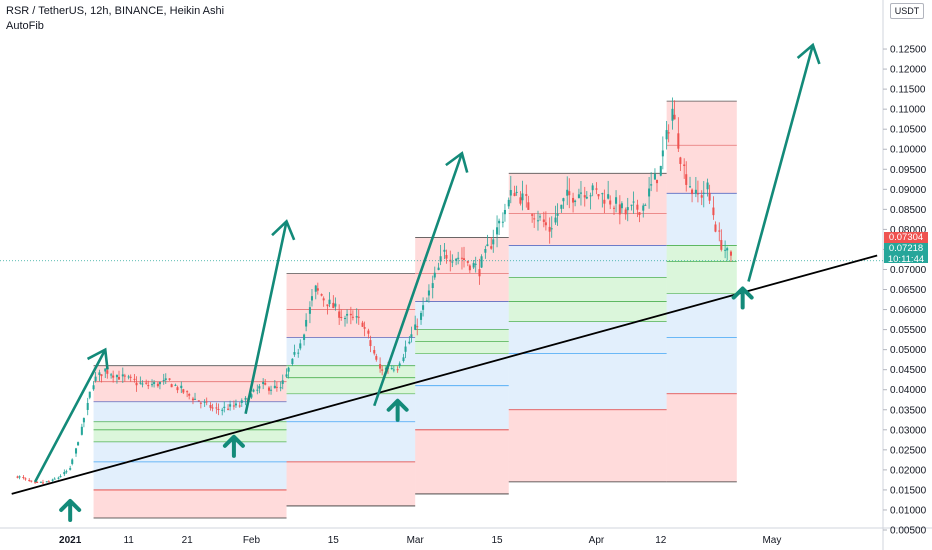 The image size is (932, 550). I want to click on y-tick-label: 0.04500, so click(908, 370).